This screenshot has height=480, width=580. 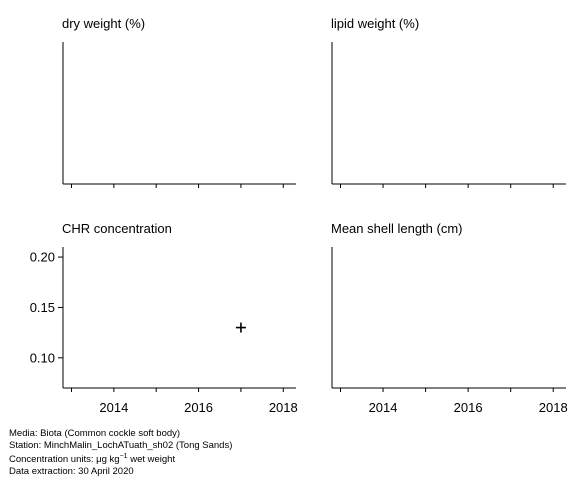 I want to click on y-tick-label: 0.15, so click(x=42, y=307).